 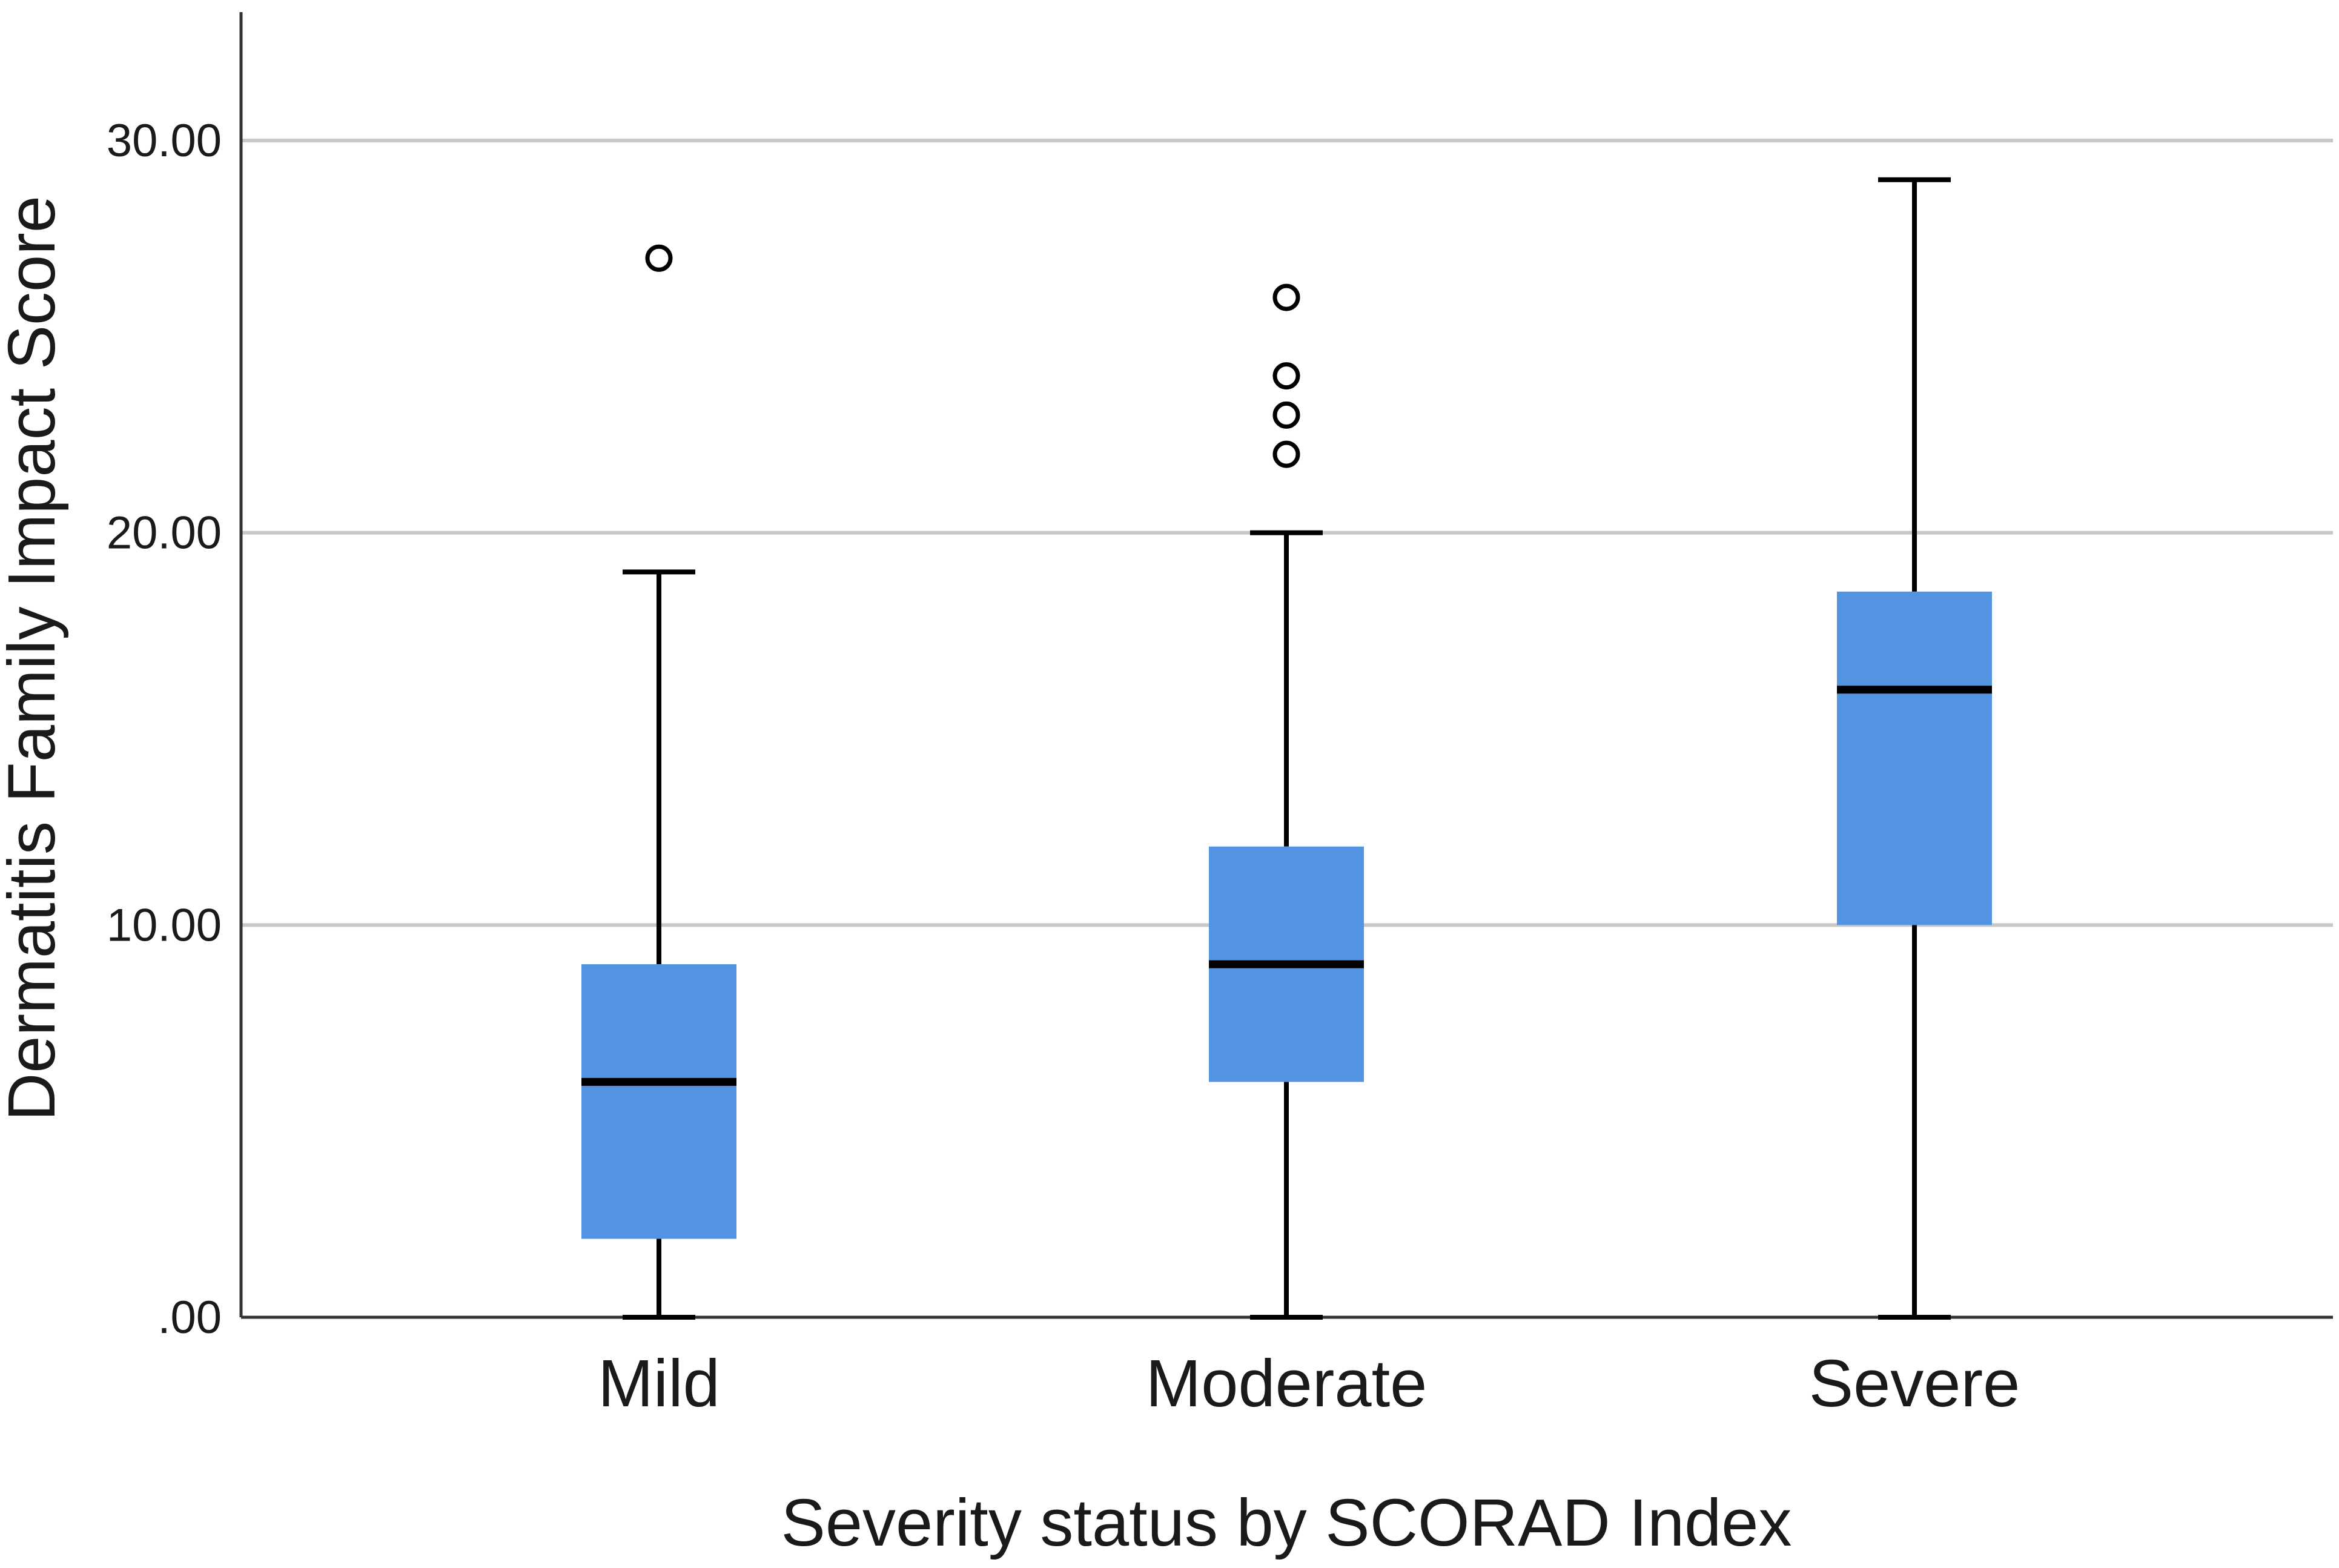 I want to click on x-axis-title: Severity status by SCORAD Index, so click(x=1286, y=1523).